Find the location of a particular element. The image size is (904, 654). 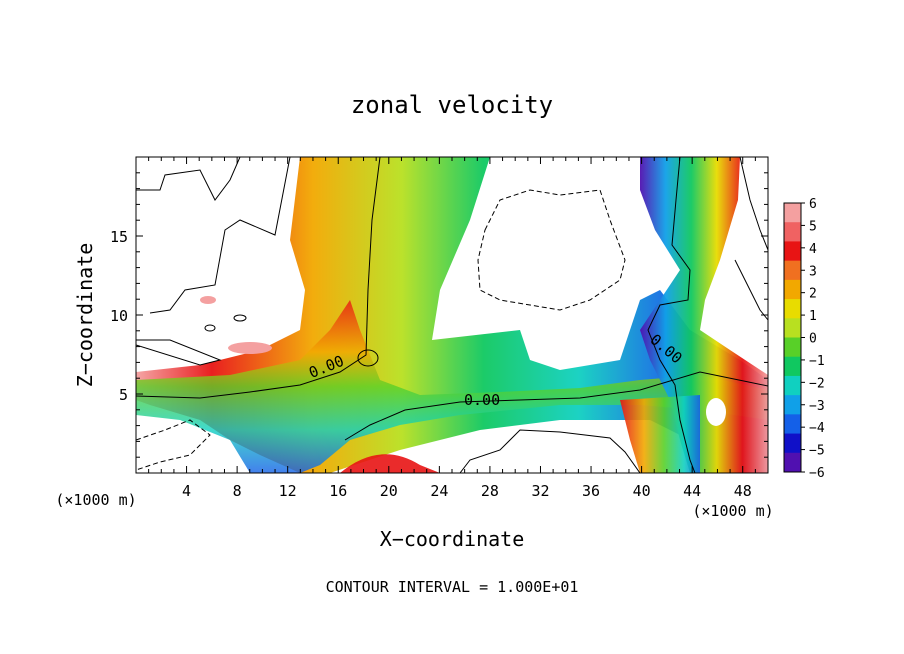

x-tick-label: 48 is located at coordinates (743, 491).